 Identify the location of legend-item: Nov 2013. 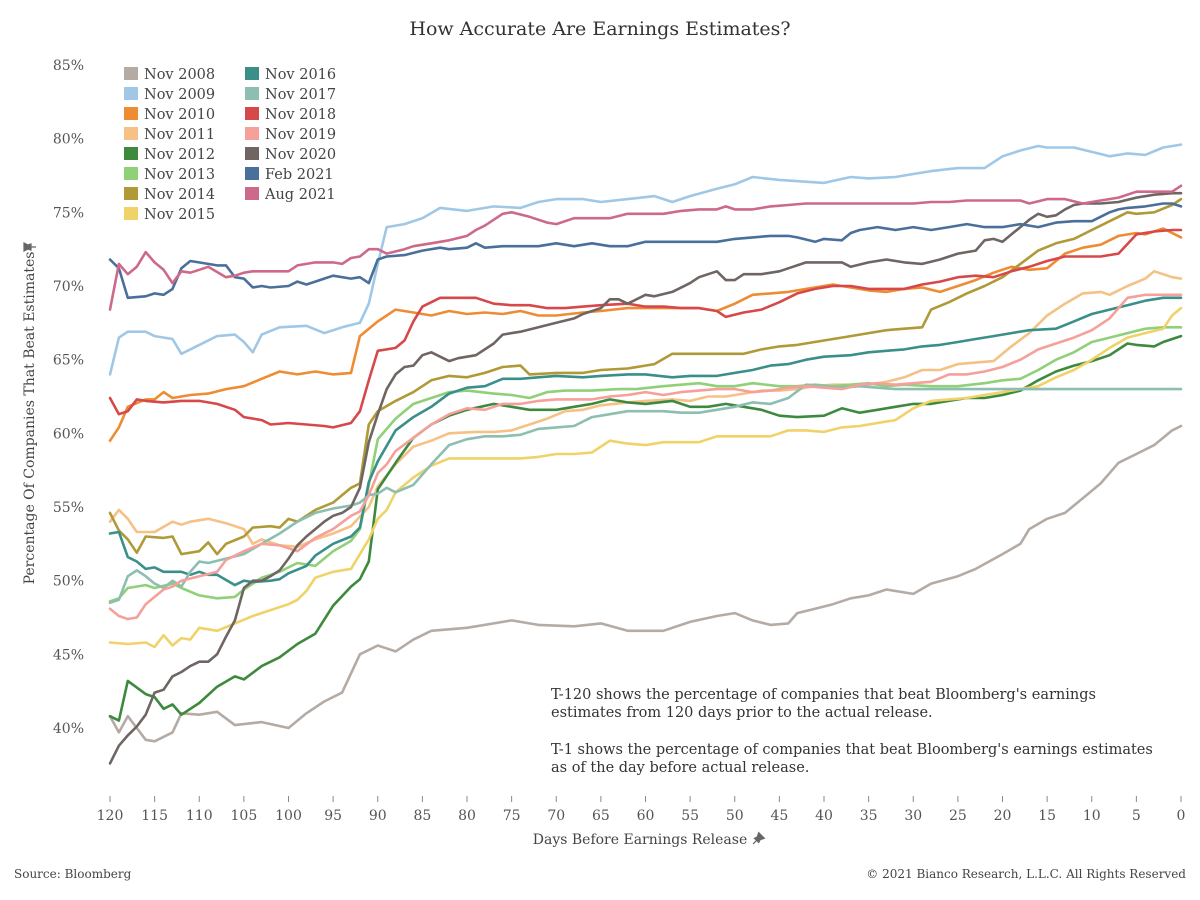
(169, 175).